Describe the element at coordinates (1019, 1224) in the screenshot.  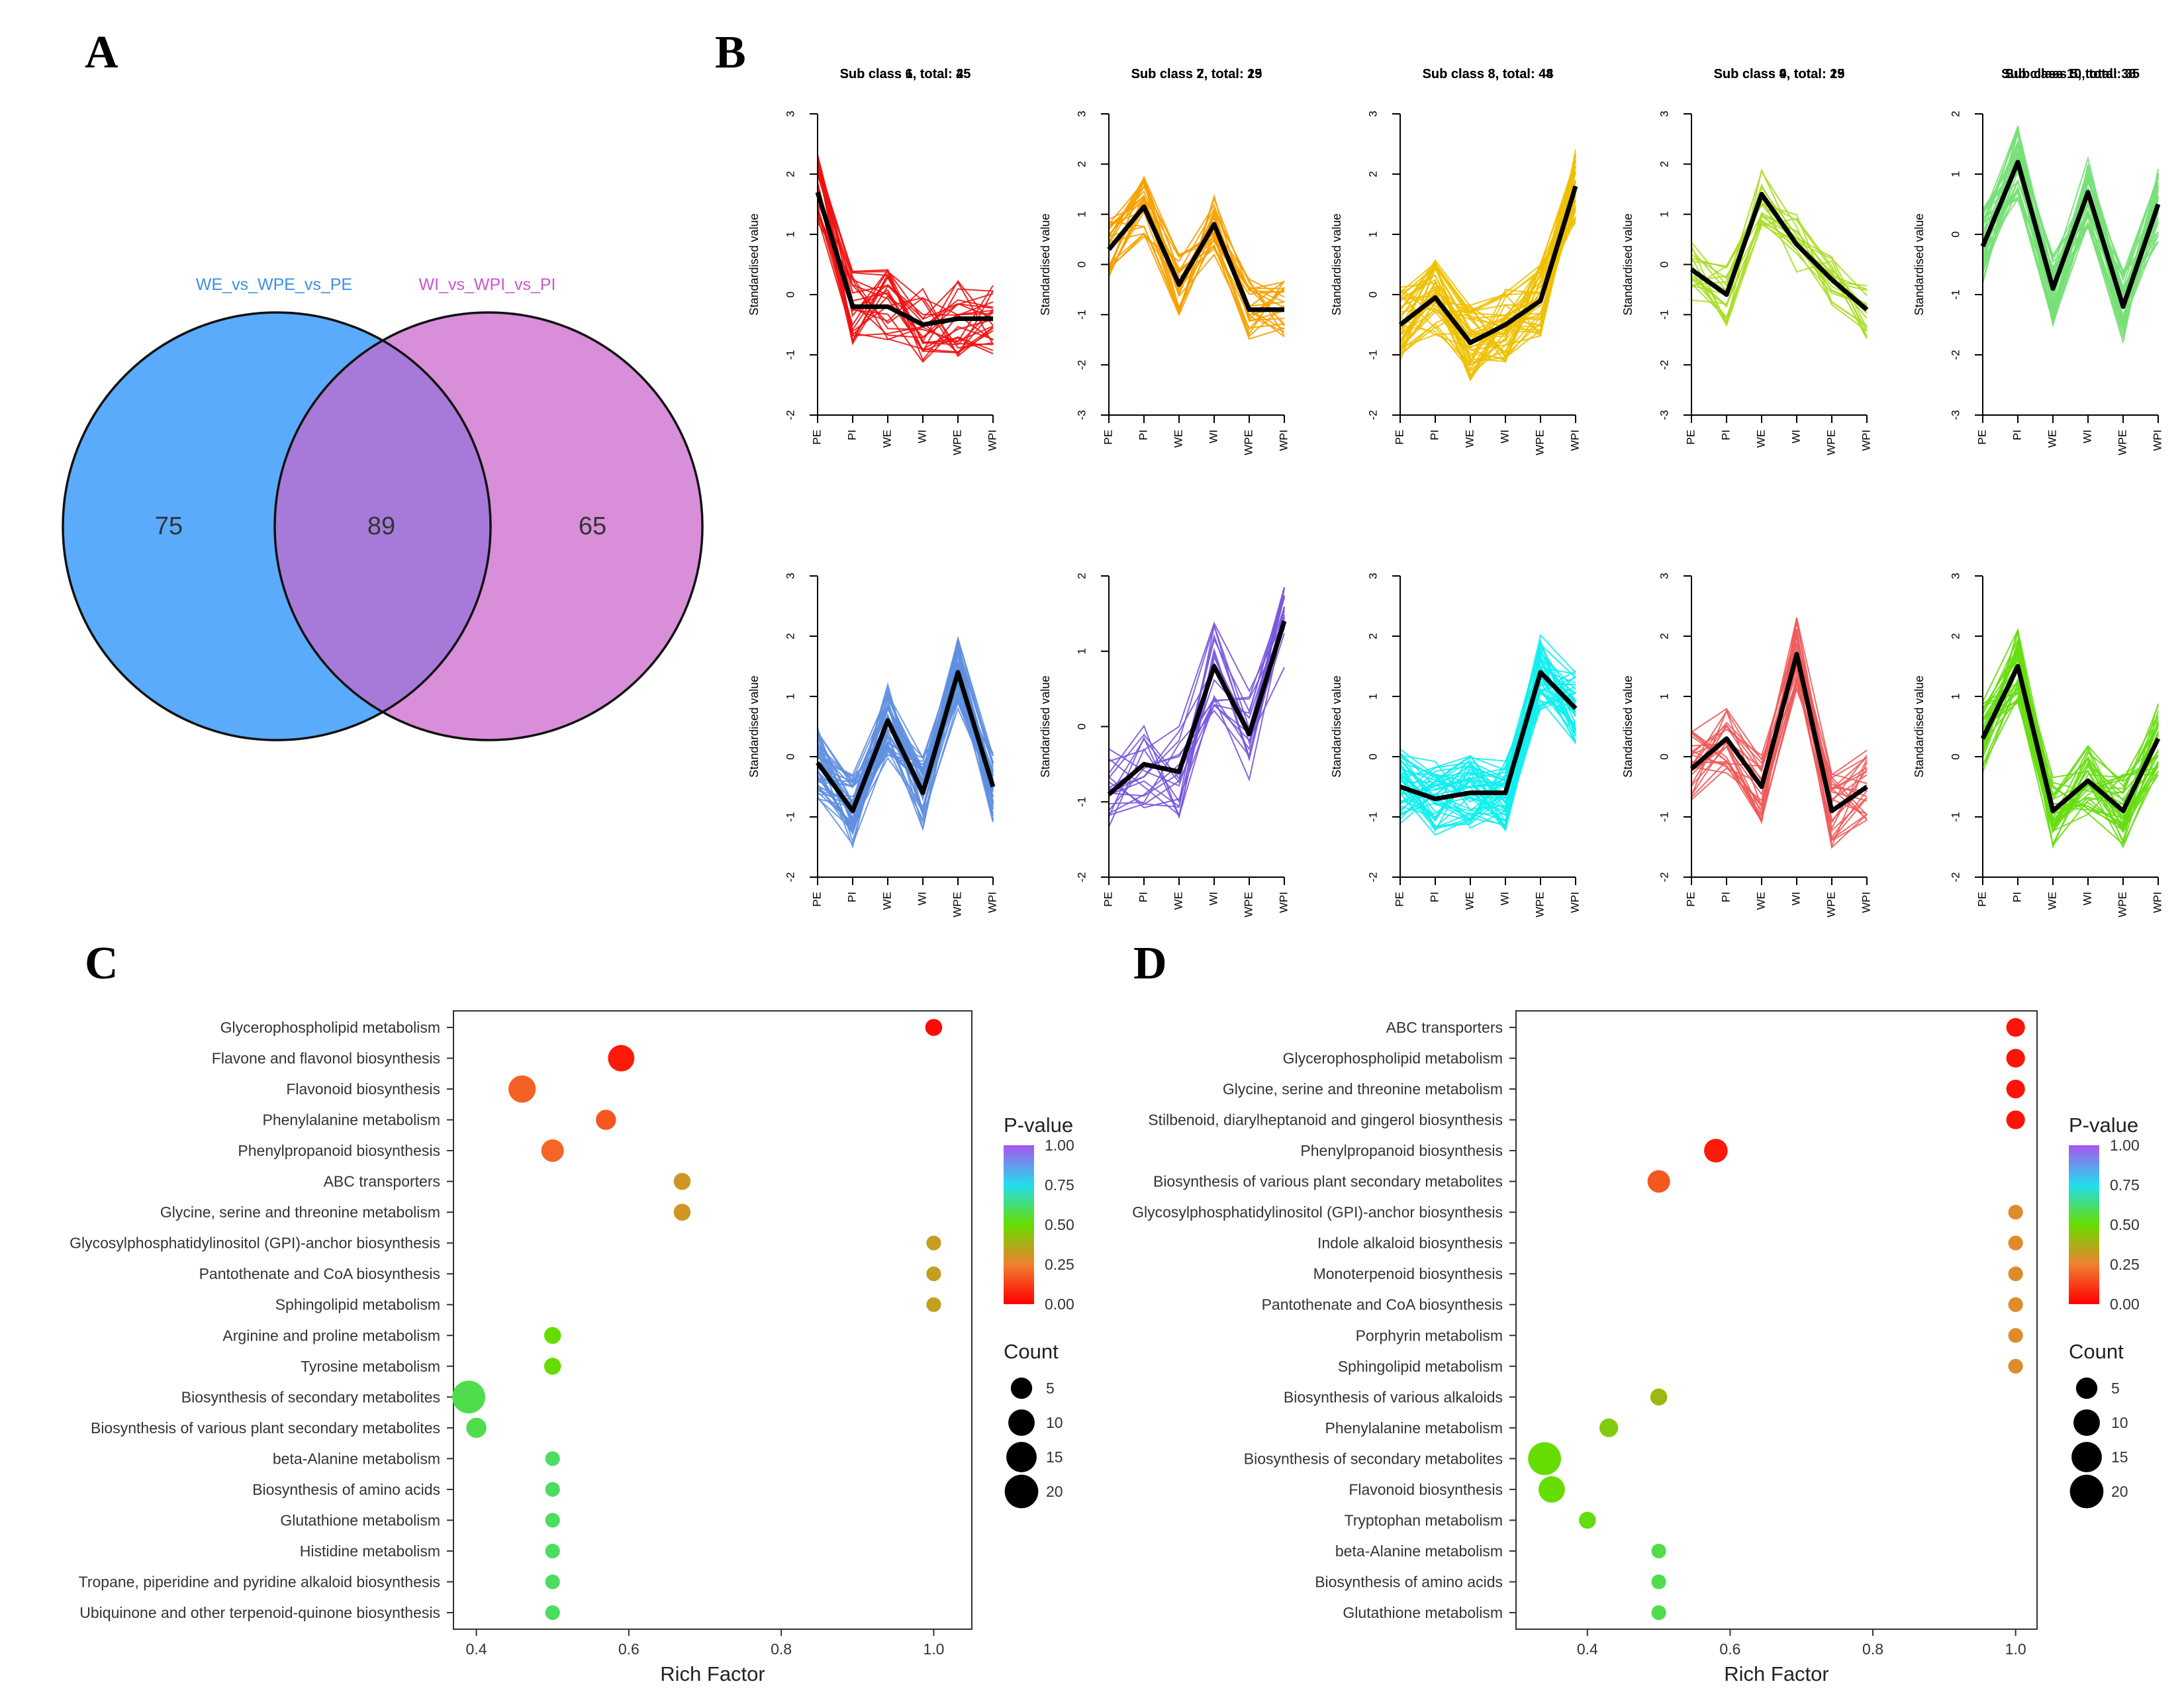
I see `pvalue-colorbar` at that location.